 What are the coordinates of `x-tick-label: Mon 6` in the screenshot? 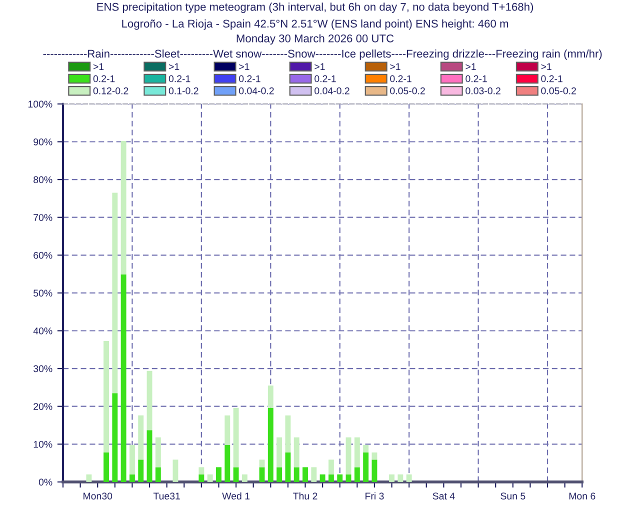 It's located at (582, 496).